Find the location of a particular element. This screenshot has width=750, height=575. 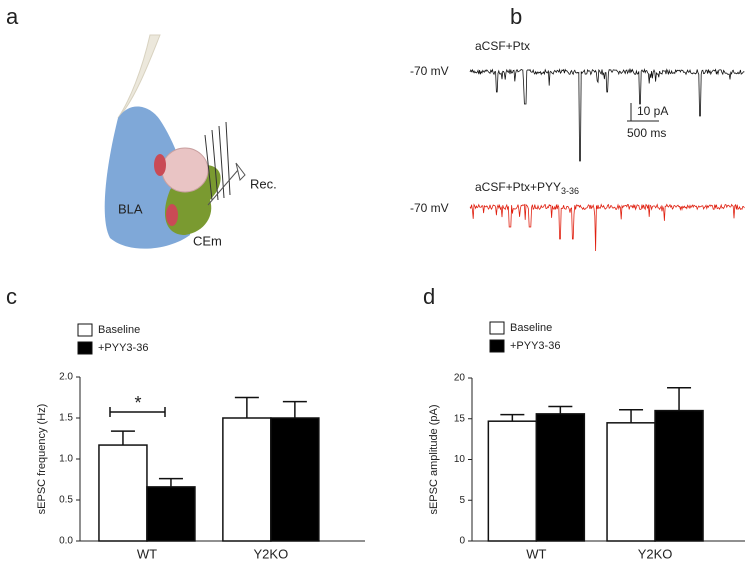

y-axis-label: sEPSC amplitude (pA) is located at coordinates (434, 459).